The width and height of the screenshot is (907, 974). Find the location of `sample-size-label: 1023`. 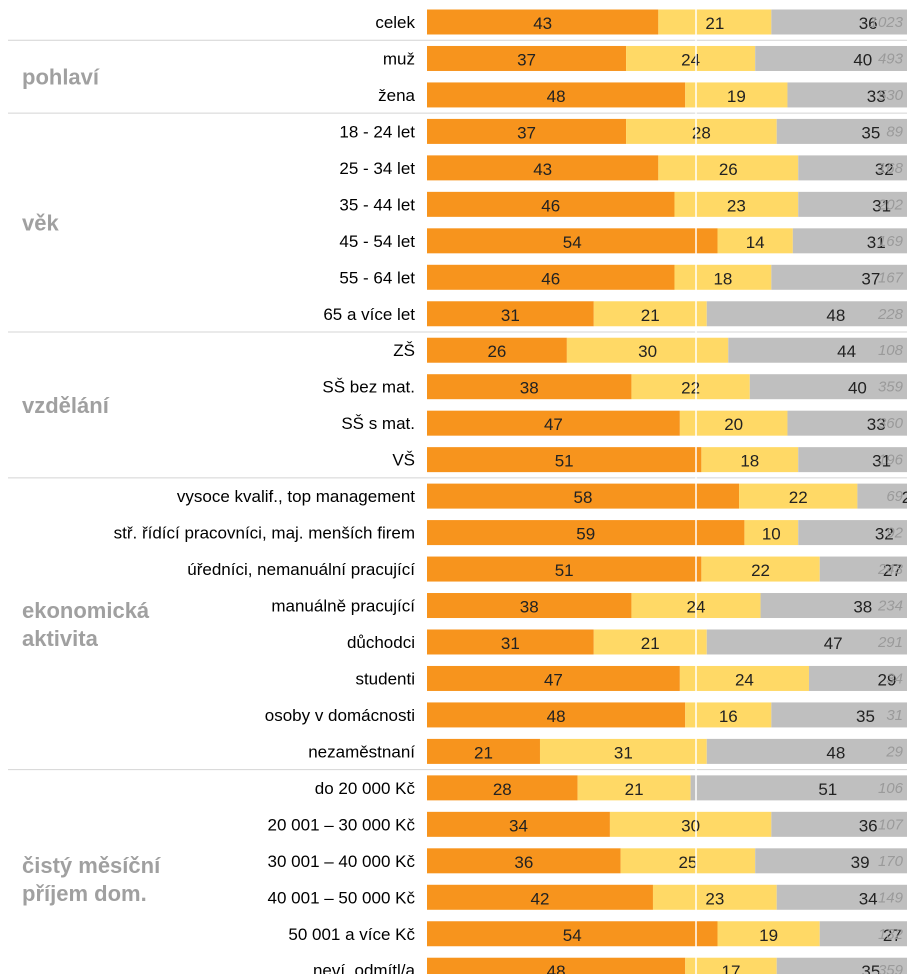

sample-size-label: 1023 is located at coordinates (887, 22).